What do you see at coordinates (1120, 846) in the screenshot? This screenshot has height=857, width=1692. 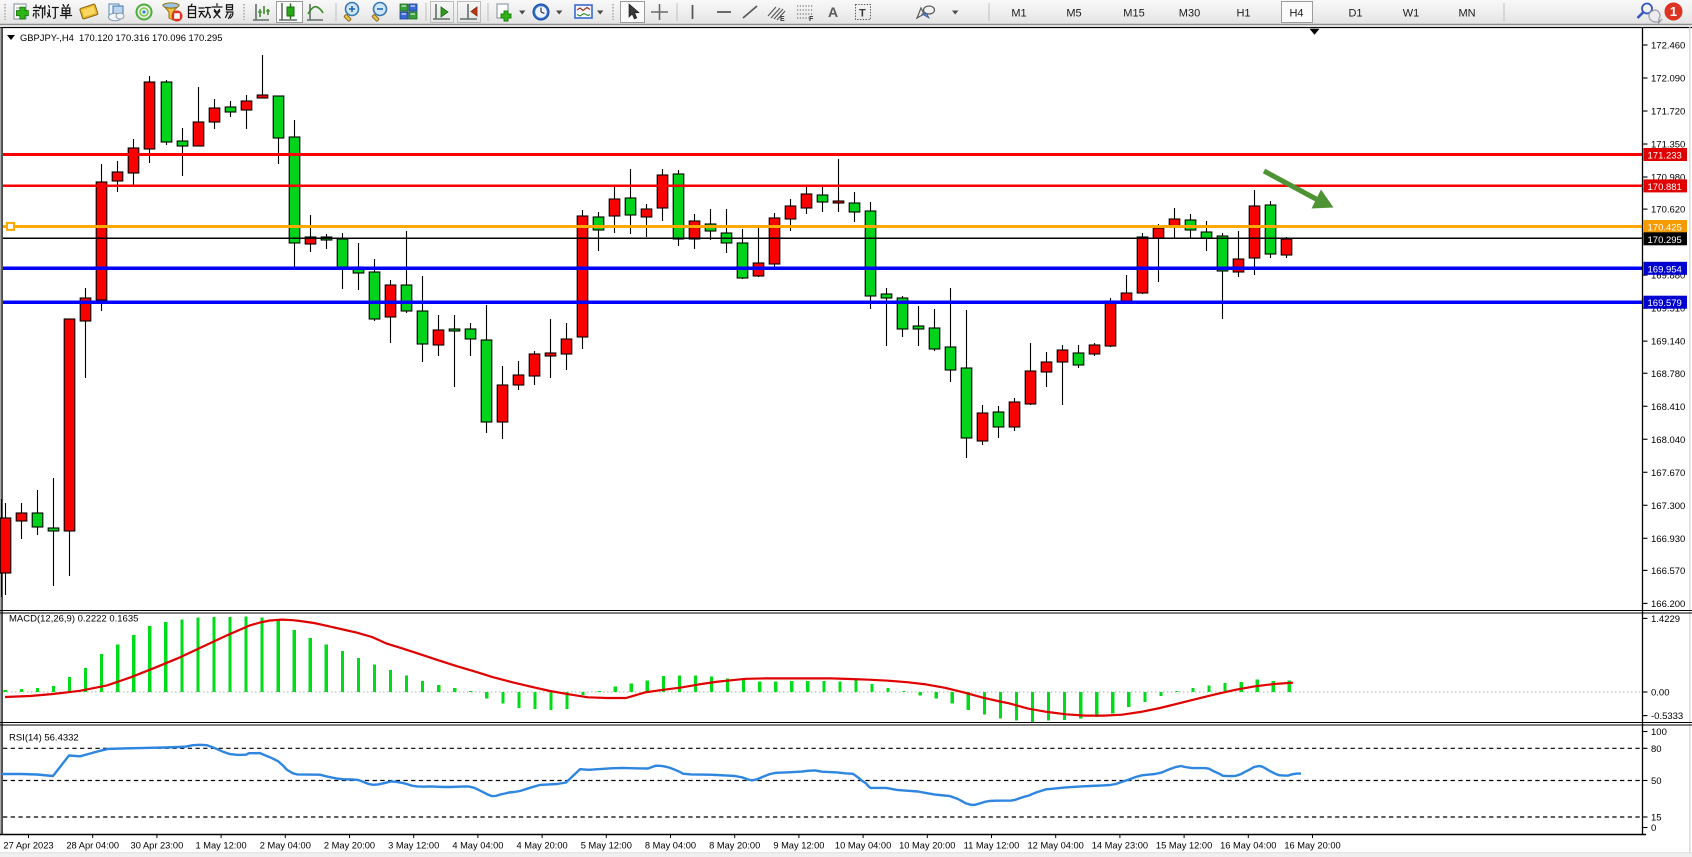 I see `svg-text: 14 May 23:00` at bounding box center [1120, 846].